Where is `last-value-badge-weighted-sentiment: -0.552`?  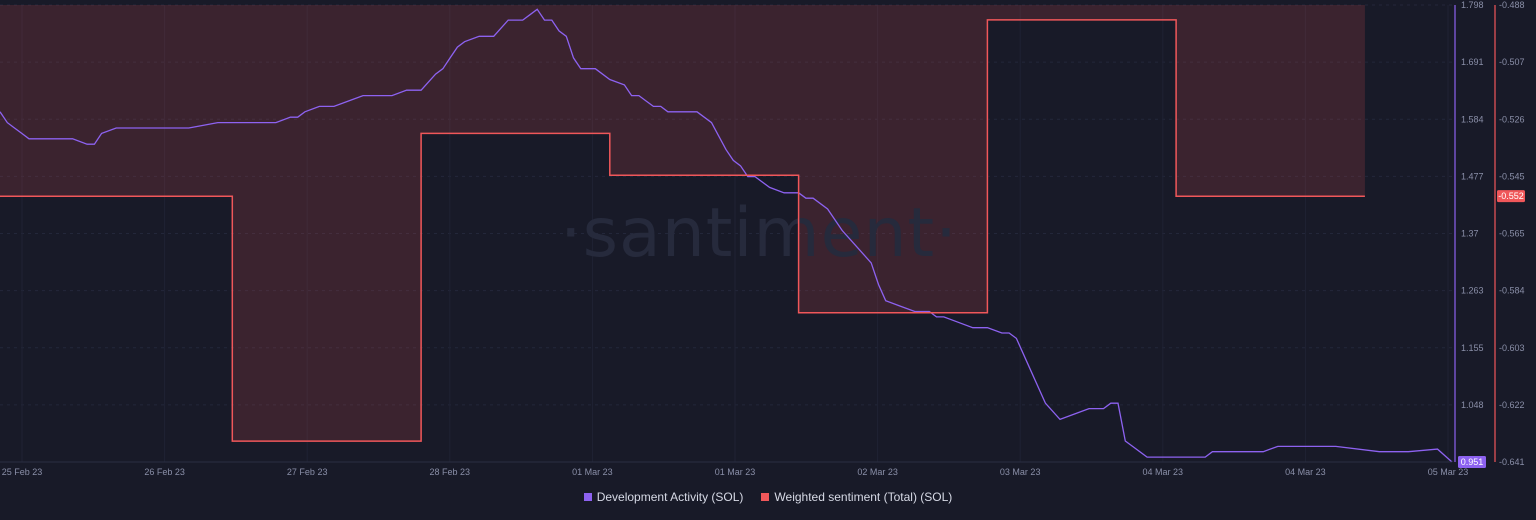
last-value-badge-weighted-sentiment: -0.552 is located at coordinates (1511, 196).